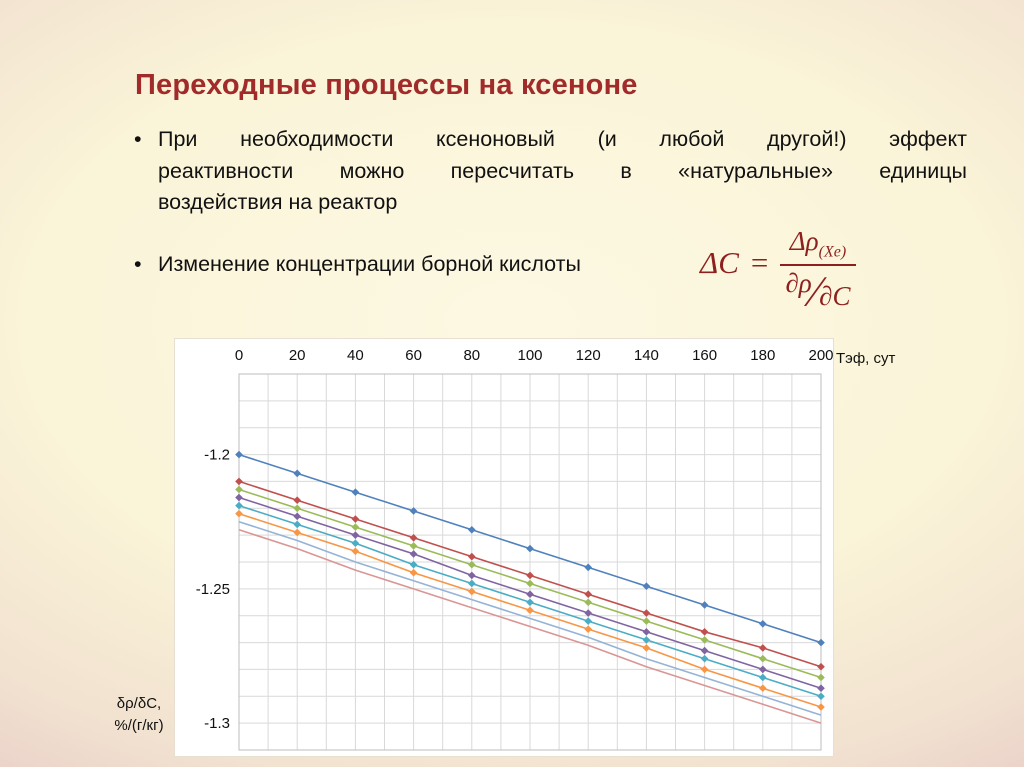 This screenshot has height=767, width=1024. What do you see at coordinates (529, 355) in the screenshot?
I see `x-tick-label: 100` at bounding box center [529, 355].